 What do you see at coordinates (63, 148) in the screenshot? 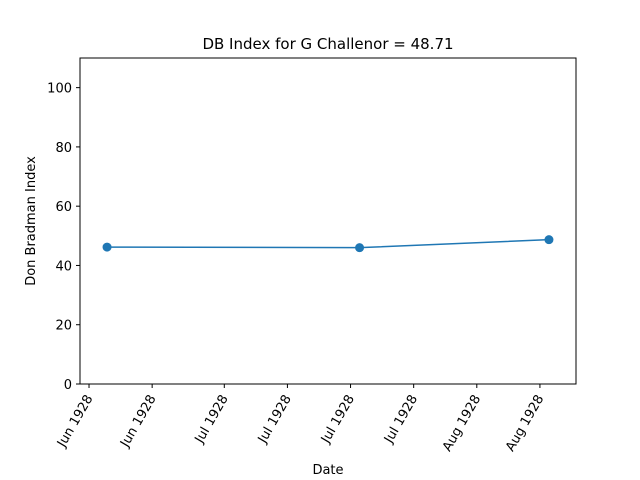
I see `y-tick-label: 80` at bounding box center [63, 148].